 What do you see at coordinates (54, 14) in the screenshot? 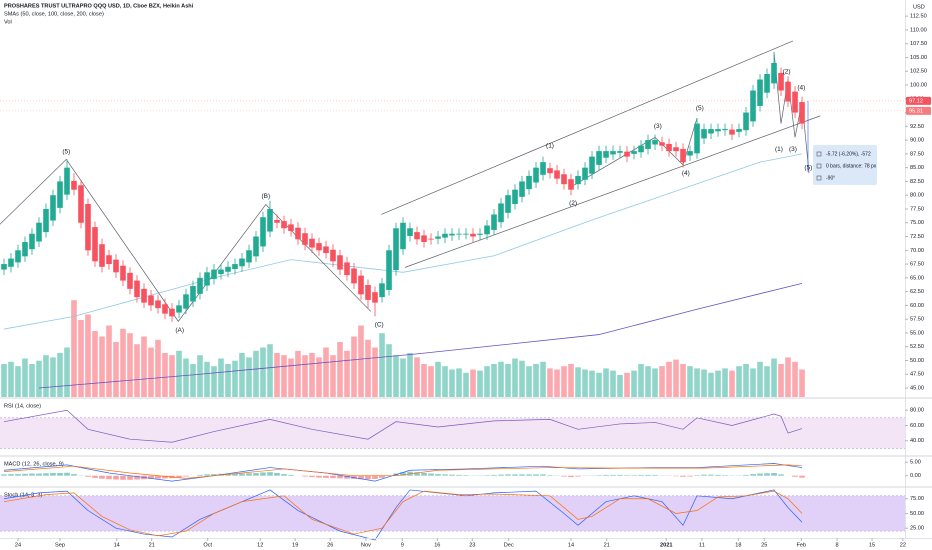
I see `indicator-legend: SMAs (50, close, 100, close, 200, close)` at bounding box center [54, 14].